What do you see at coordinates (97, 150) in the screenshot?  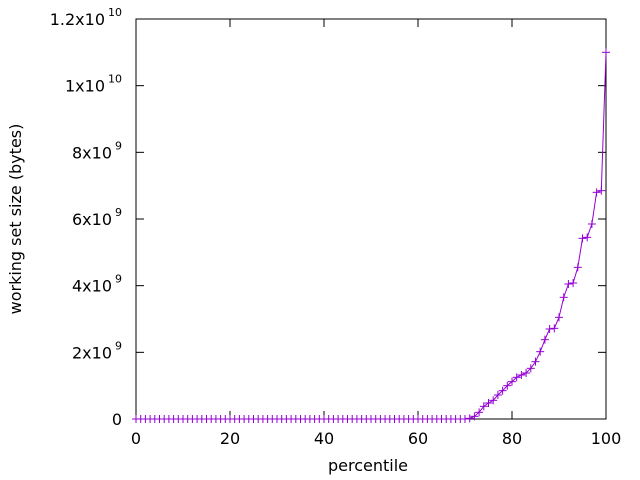 I see `y-tick-label: 8x10 9` at bounding box center [97, 150].